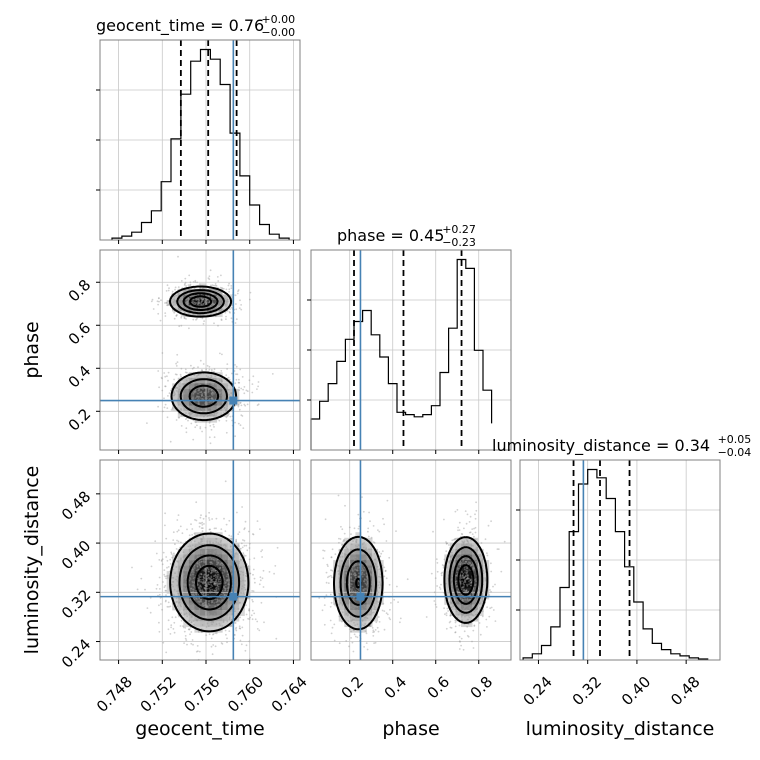  What do you see at coordinates (411, 583) in the screenshot?
I see `contour-line` at bounding box center [411, 583].